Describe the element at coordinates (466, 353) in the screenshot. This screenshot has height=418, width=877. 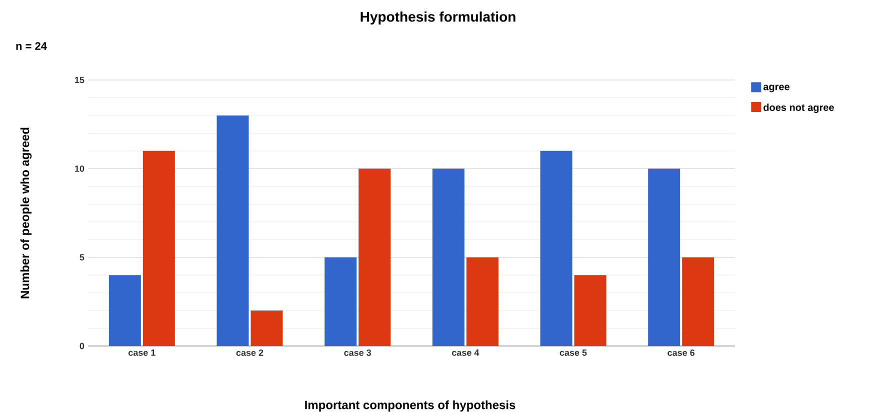
I see `x-tick-label: case 4` at that location.